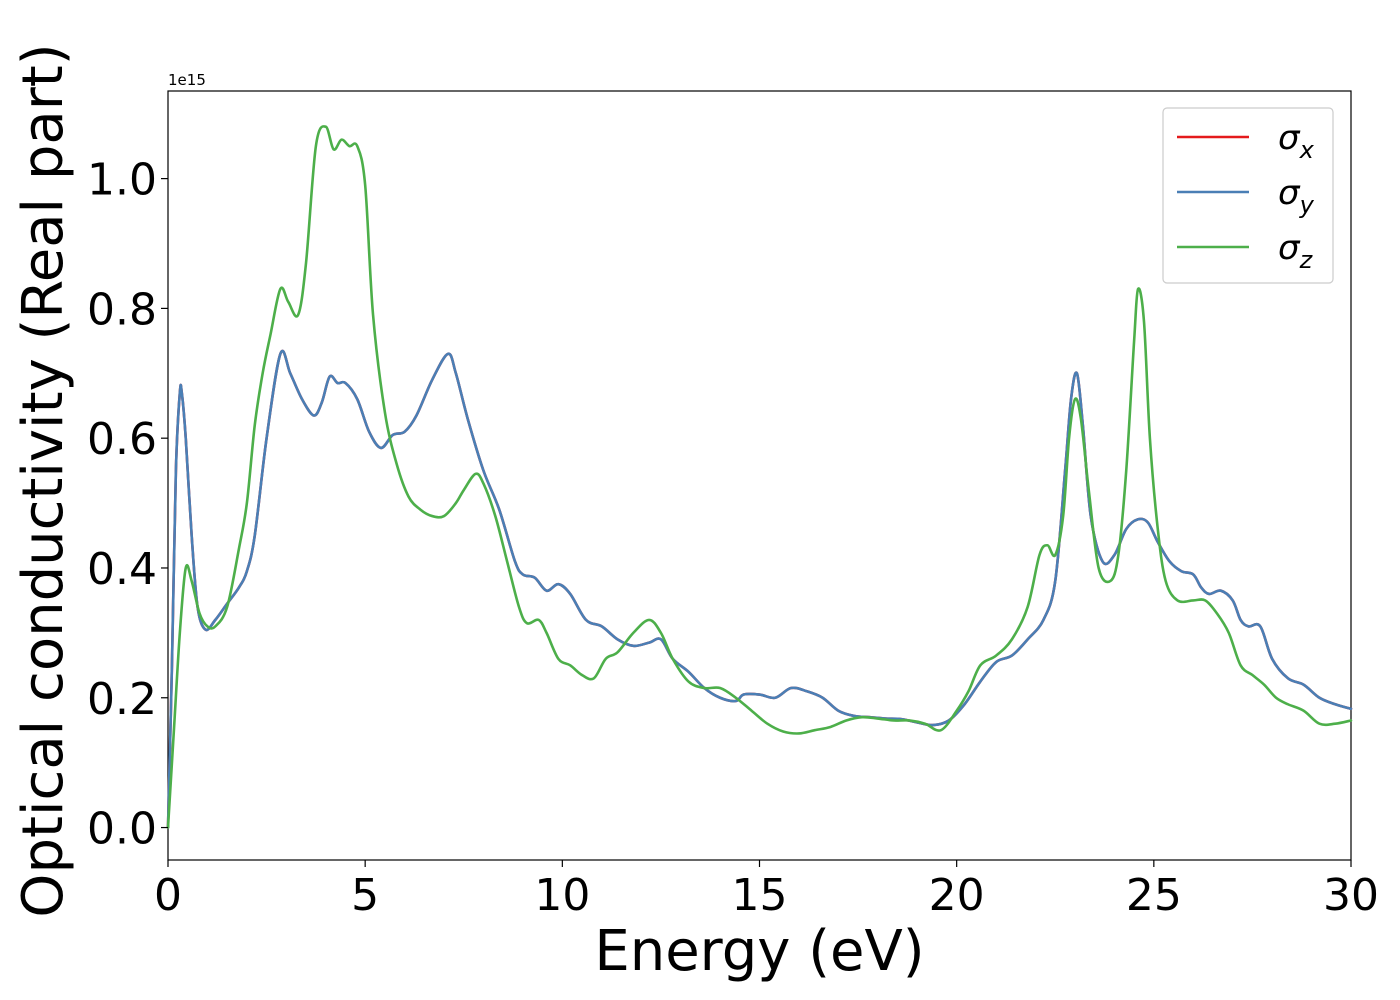 Image resolution: width=1400 pixels, height=1000 pixels. Describe the element at coordinates (122, 439) in the screenshot. I see `y-tick-label: 0.6` at that location.